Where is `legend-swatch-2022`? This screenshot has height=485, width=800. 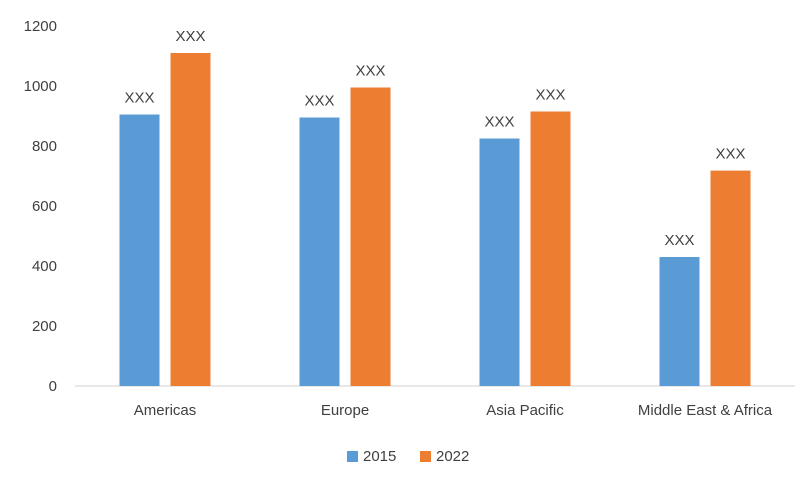
legend-swatch-2022 is located at coordinates (425, 456).